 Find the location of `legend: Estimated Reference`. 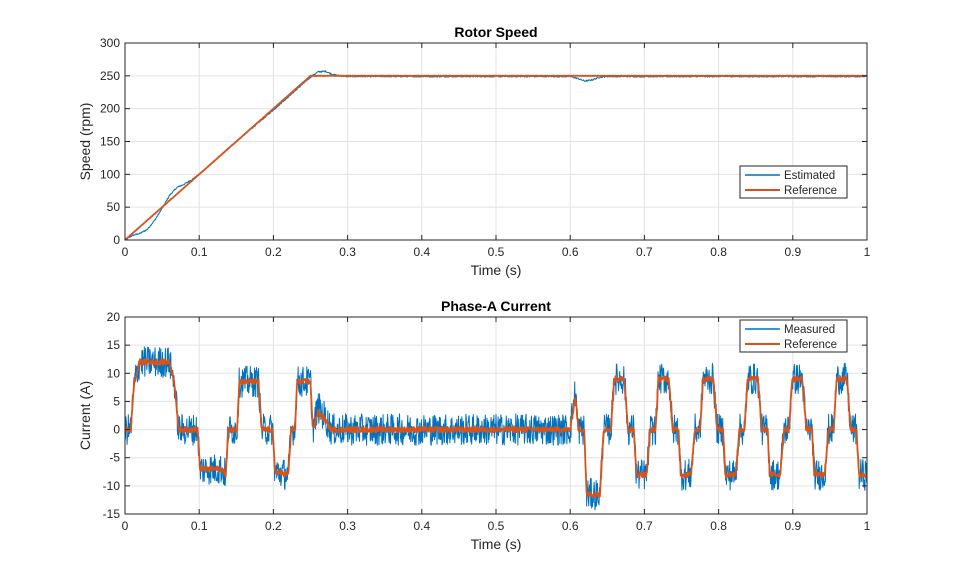

legend: Estimated Reference is located at coordinates (793, 182).